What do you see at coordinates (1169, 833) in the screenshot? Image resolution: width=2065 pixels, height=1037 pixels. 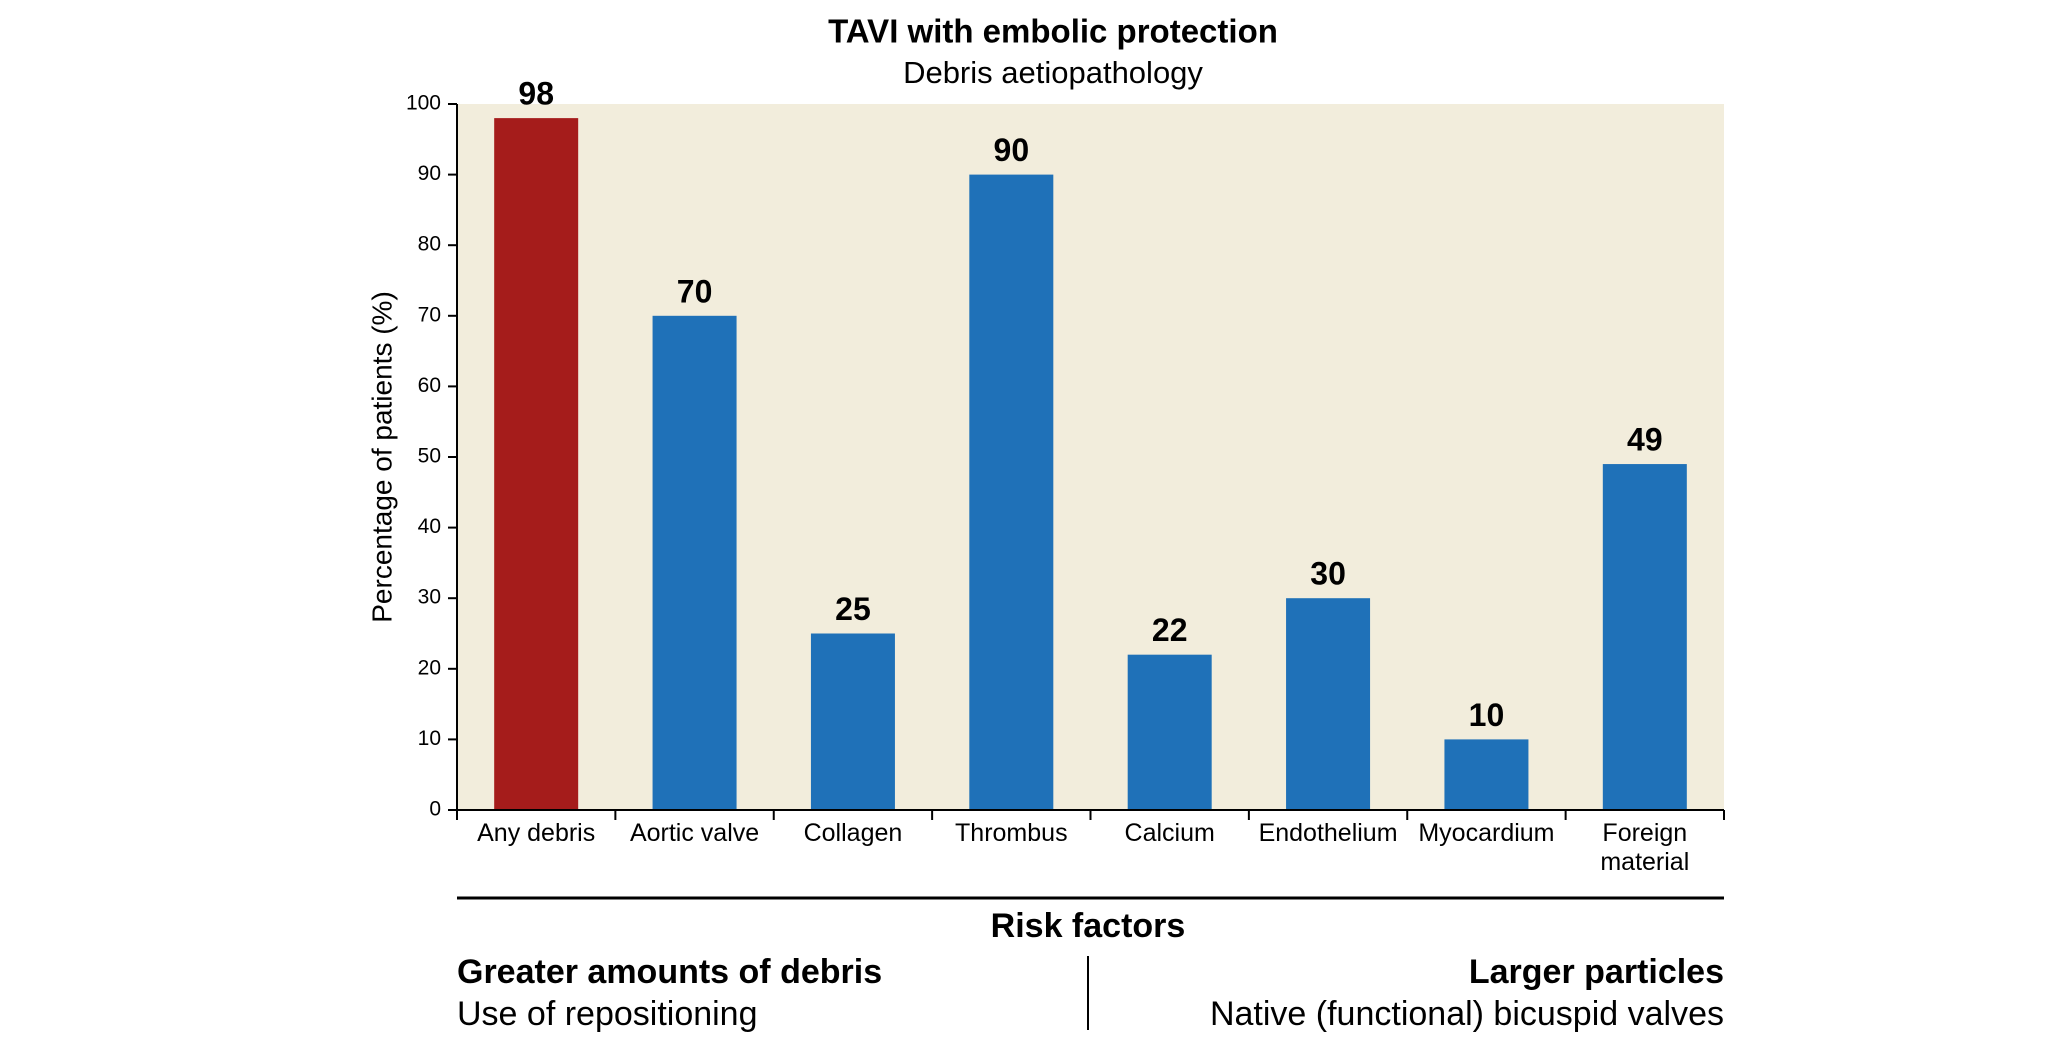 I see `x-tick-label: Calcium` at bounding box center [1169, 833].